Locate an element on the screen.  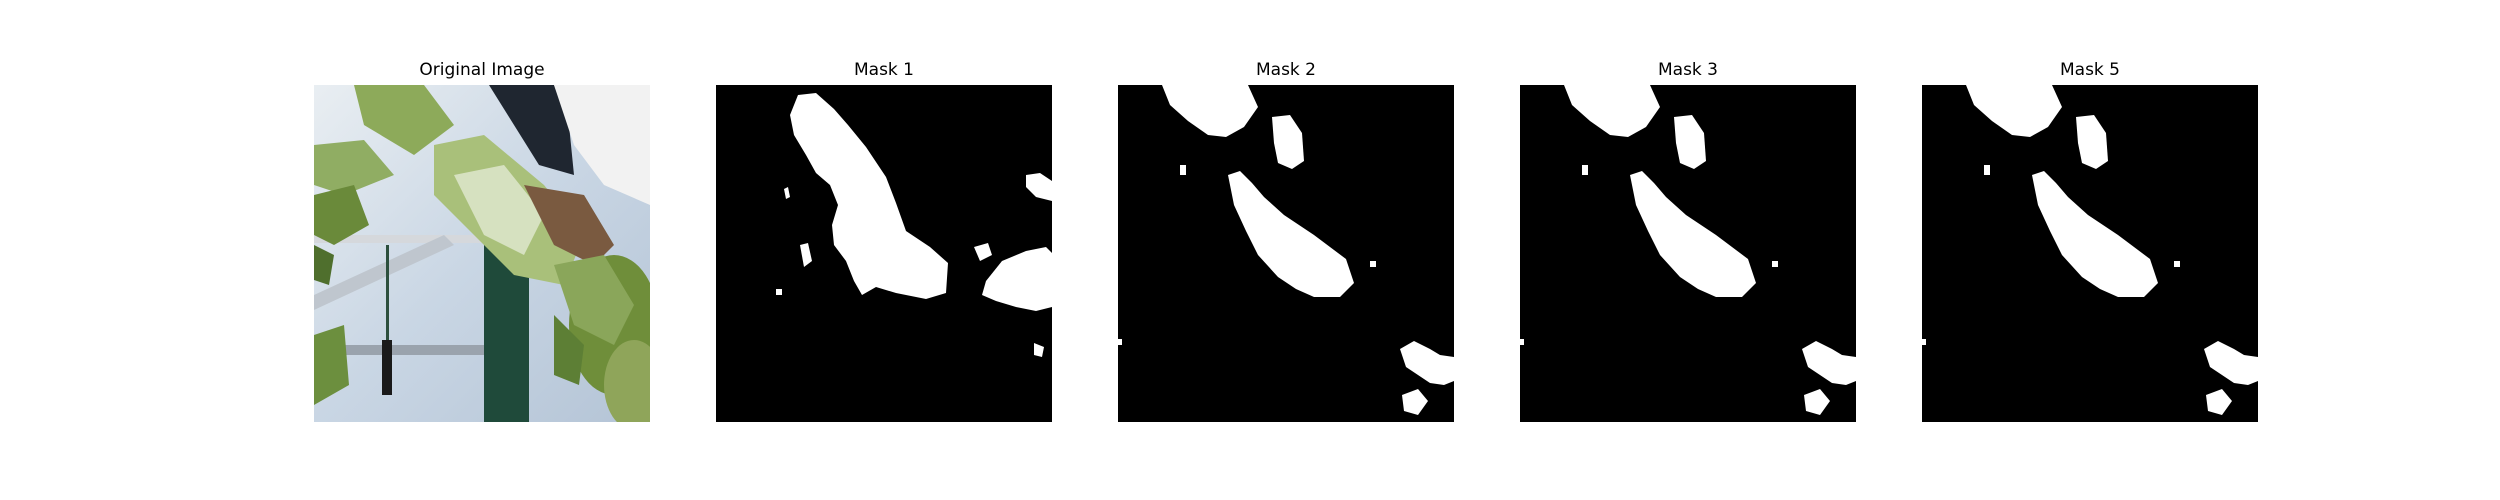
panel-original-image: Original Image is located at coordinates (482, 241).